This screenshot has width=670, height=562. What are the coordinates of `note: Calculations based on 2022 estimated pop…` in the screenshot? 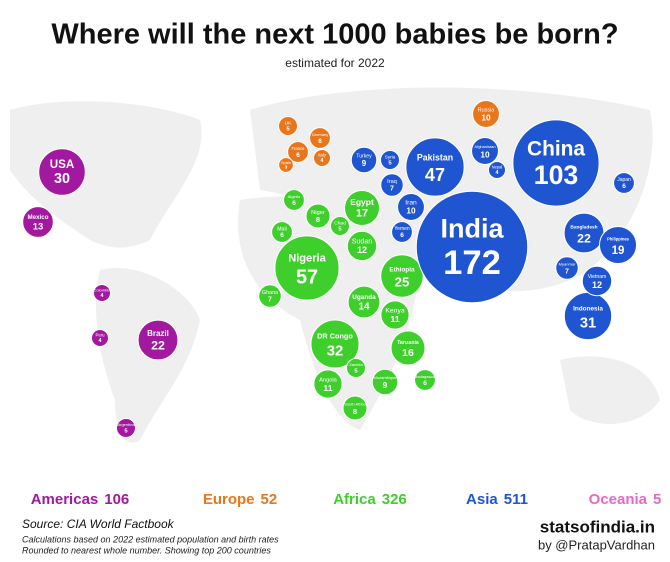 It's located at (150, 539).